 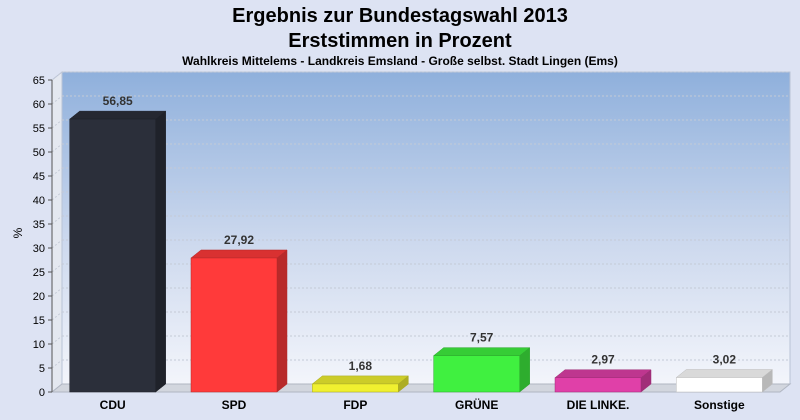 I want to click on y-tick-label: 0, so click(x=42, y=393).